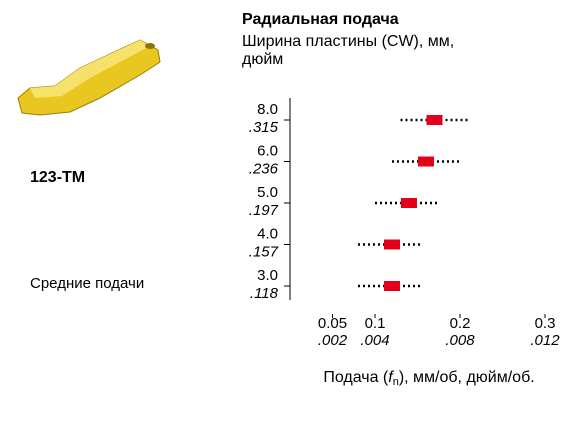 The height and width of the screenshot is (427, 571). Describe the element at coordinates (267, 150) in the screenshot. I see `y-tick-label: 6.0` at that location.